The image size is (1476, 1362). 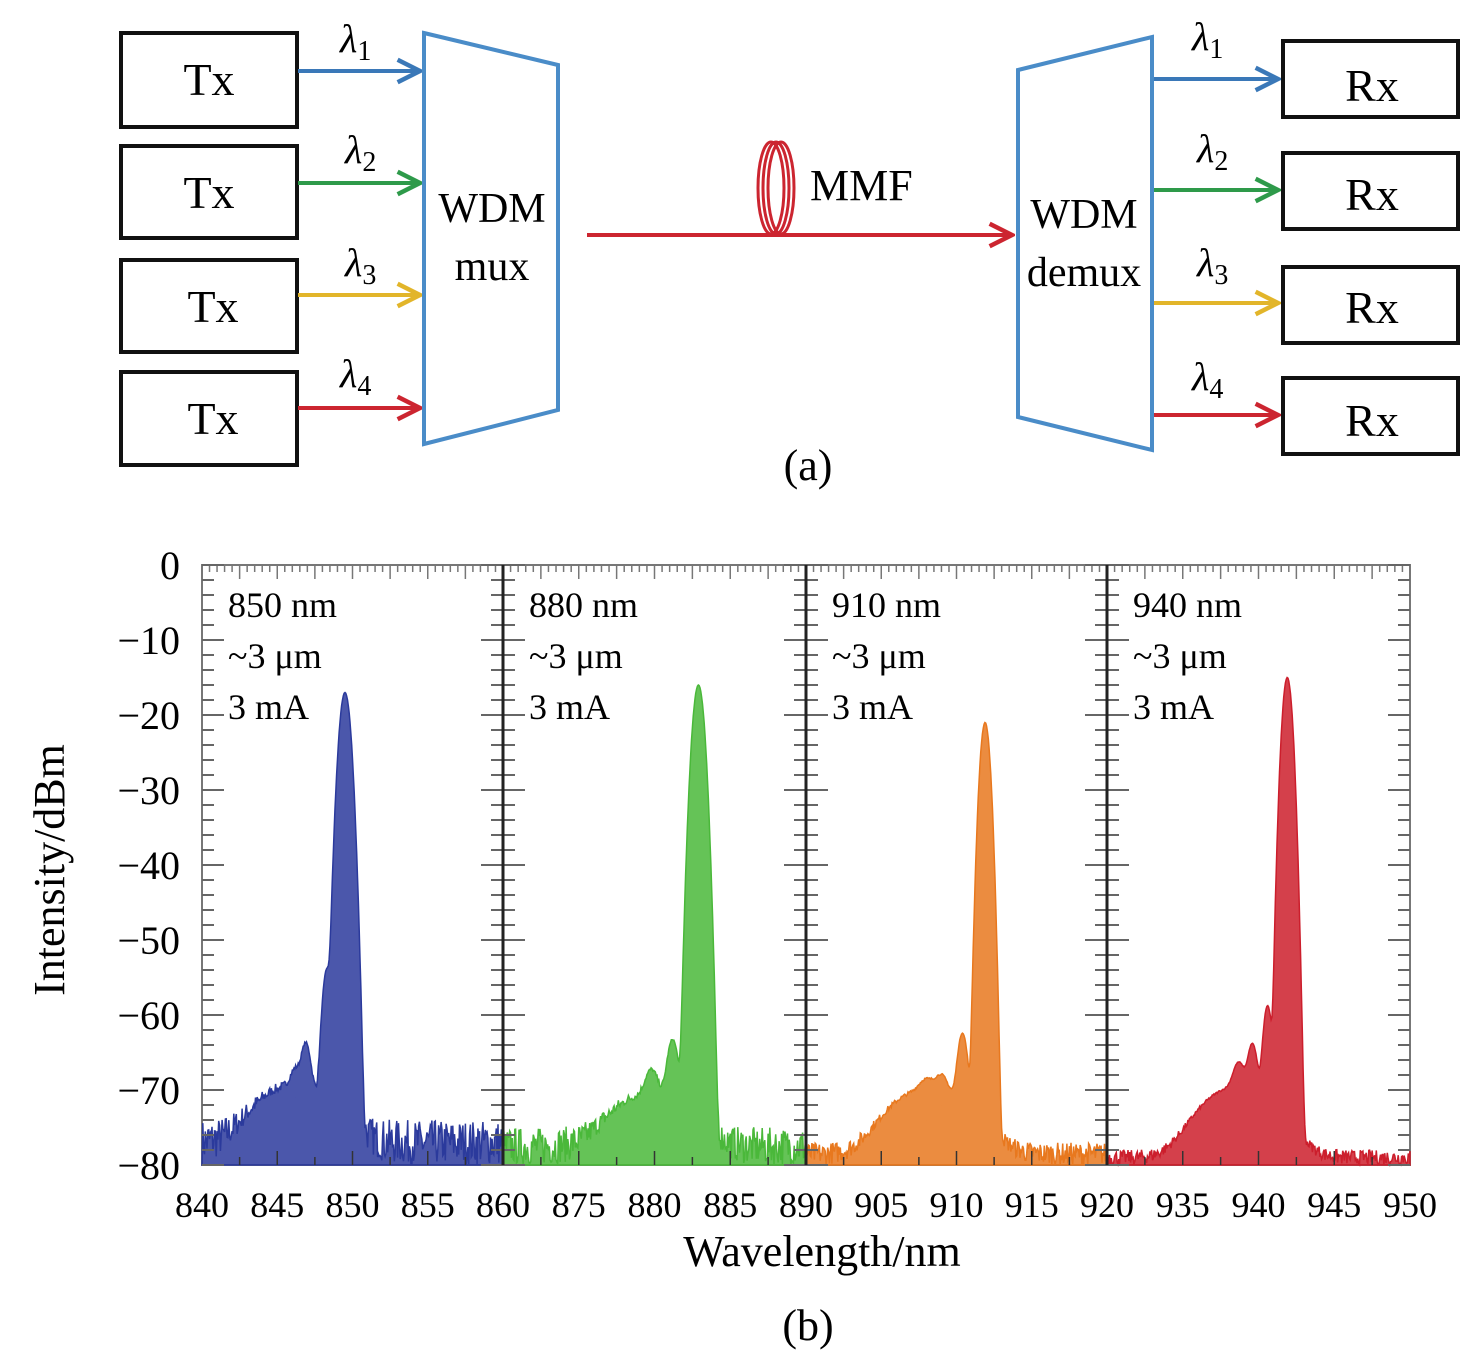 What do you see at coordinates (1259, 1205) in the screenshot?
I see `x-tick-label: 940` at bounding box center [1259, 1205].